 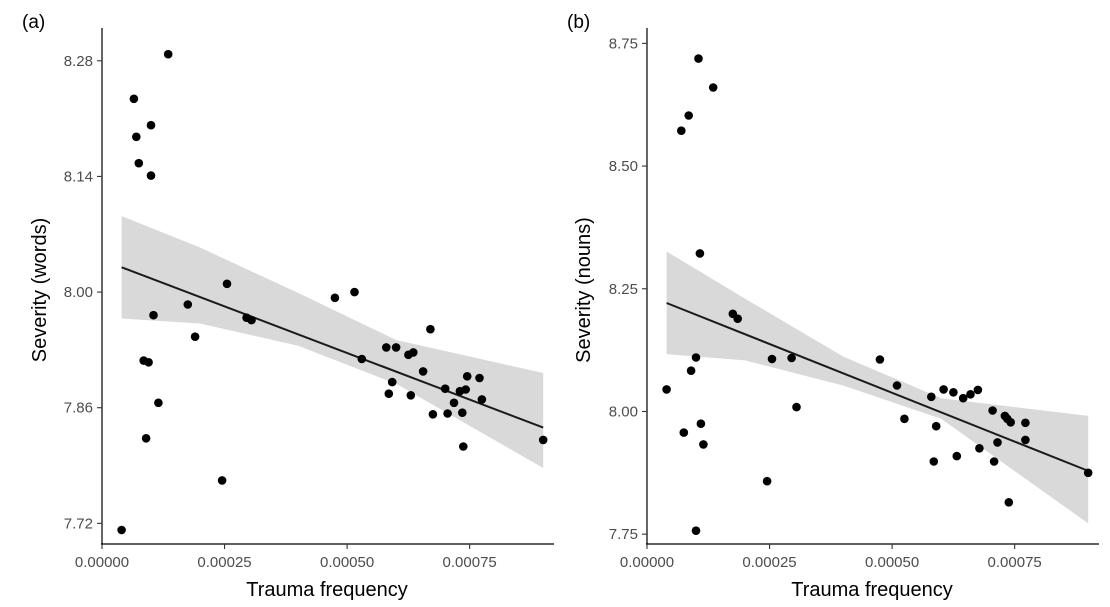 I want to click on panel-b-label: (b), so click(x=578, y=22).